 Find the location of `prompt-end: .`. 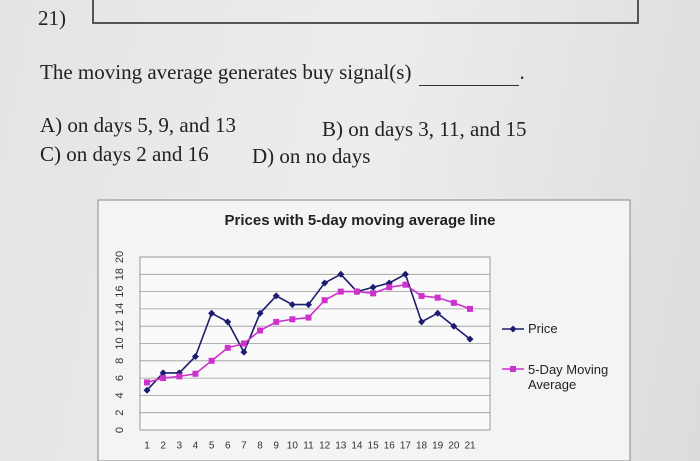

prompt-end: . is located at coordinates (522, 72).